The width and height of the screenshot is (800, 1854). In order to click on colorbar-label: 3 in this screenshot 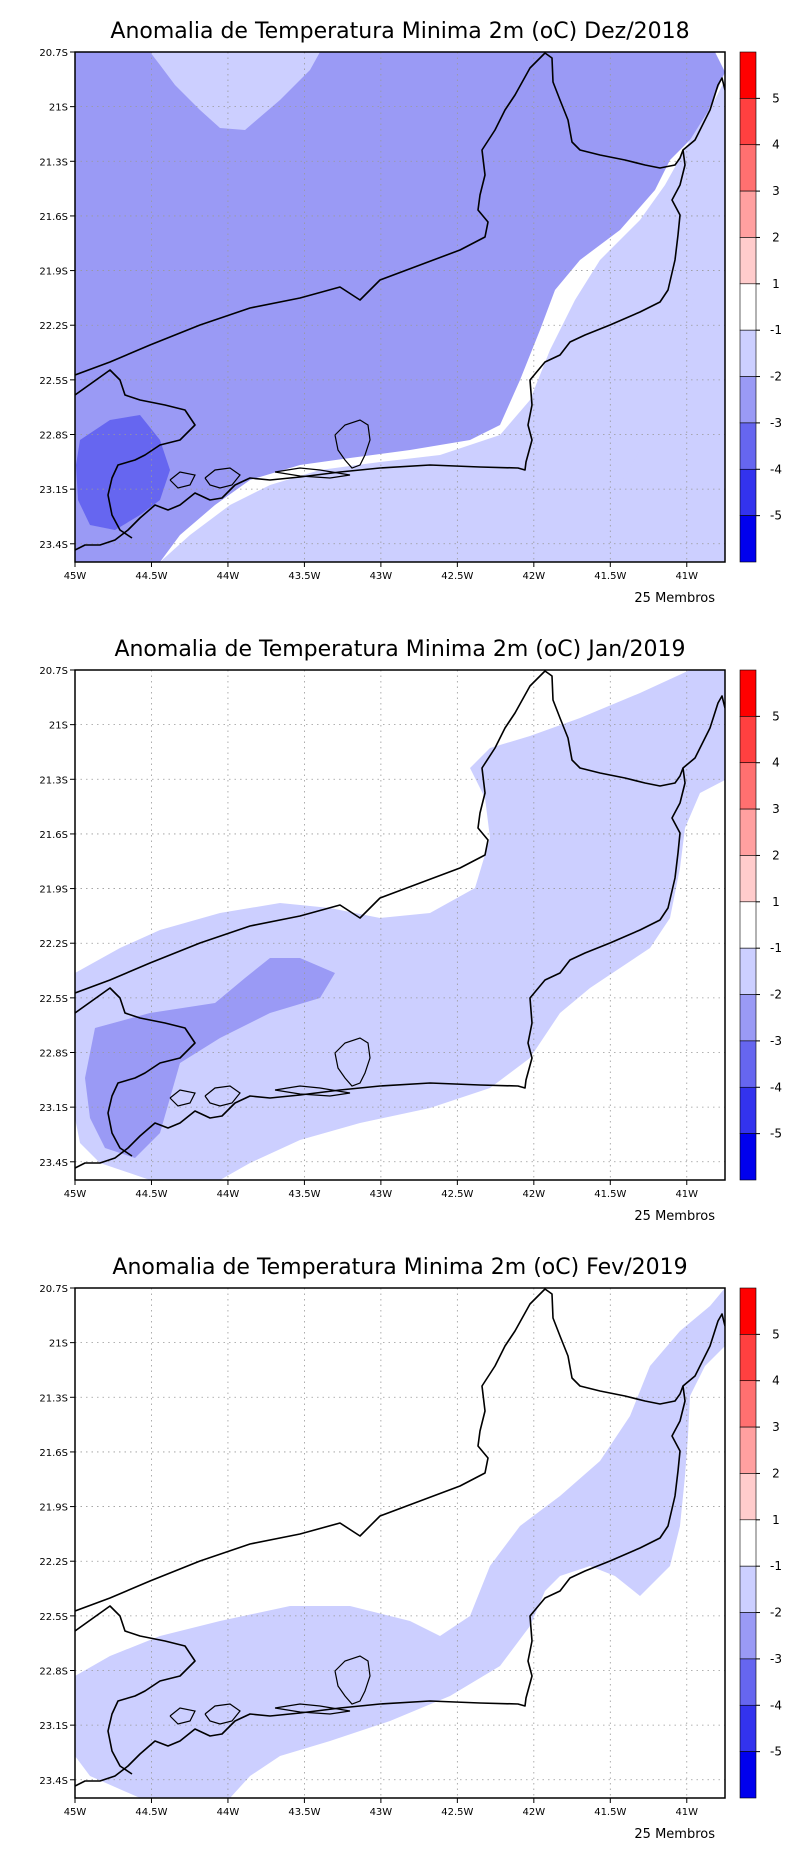, I will do `click(776, 1427)`.